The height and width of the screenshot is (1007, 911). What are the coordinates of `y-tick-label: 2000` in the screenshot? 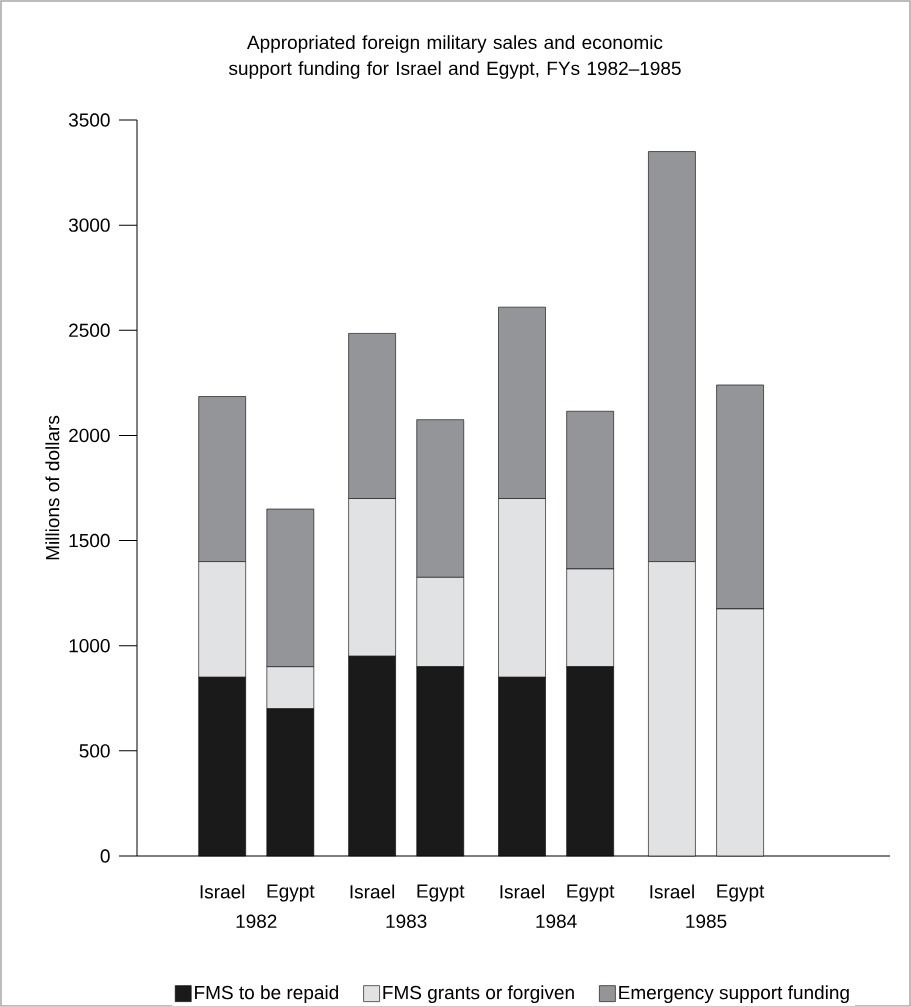 It's located at (89, 435).